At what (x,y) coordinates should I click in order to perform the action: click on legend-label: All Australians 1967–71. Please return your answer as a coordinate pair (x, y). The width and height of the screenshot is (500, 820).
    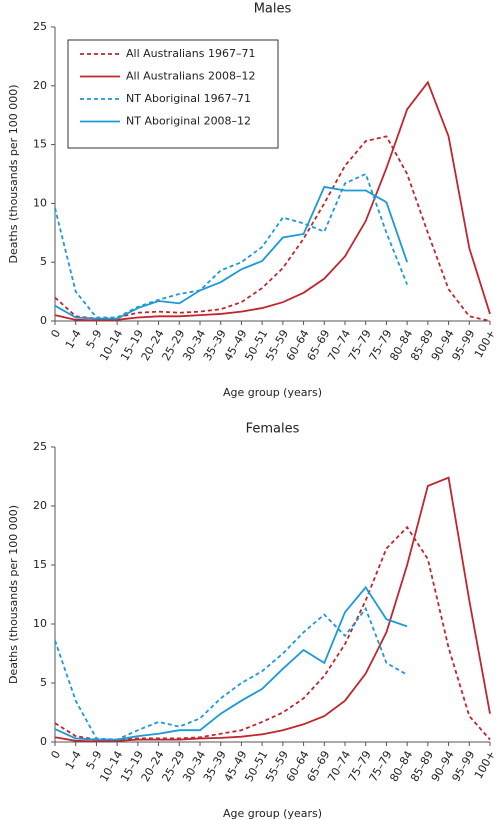
    Looking at the image, I should click on (190, 53).